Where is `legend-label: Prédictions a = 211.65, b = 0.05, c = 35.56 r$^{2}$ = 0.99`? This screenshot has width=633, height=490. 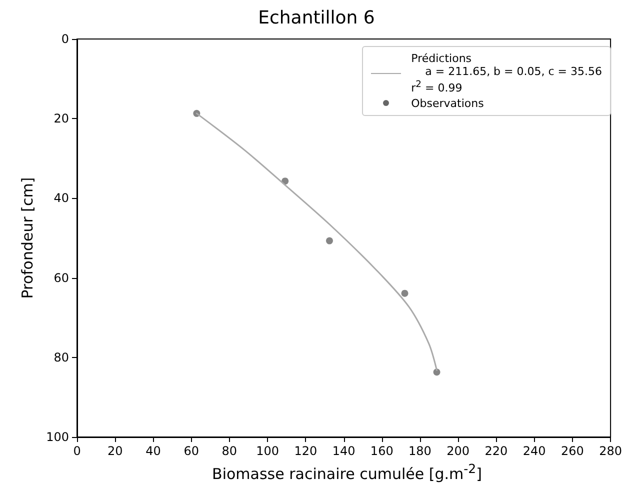
legend-label: Prédictions a = 211.65, b = 0.05, c = 35.56 r$^{2}$ = 0.99 is located at coordinates (506, 73).